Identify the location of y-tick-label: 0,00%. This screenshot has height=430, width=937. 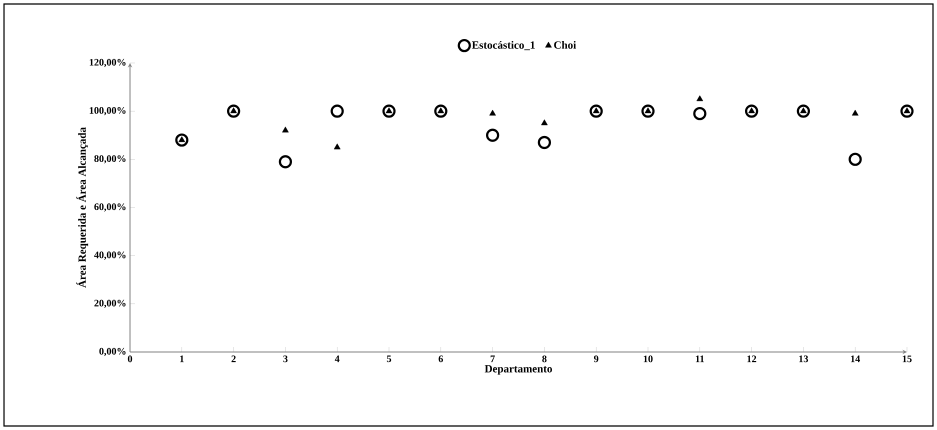
(112, 352).